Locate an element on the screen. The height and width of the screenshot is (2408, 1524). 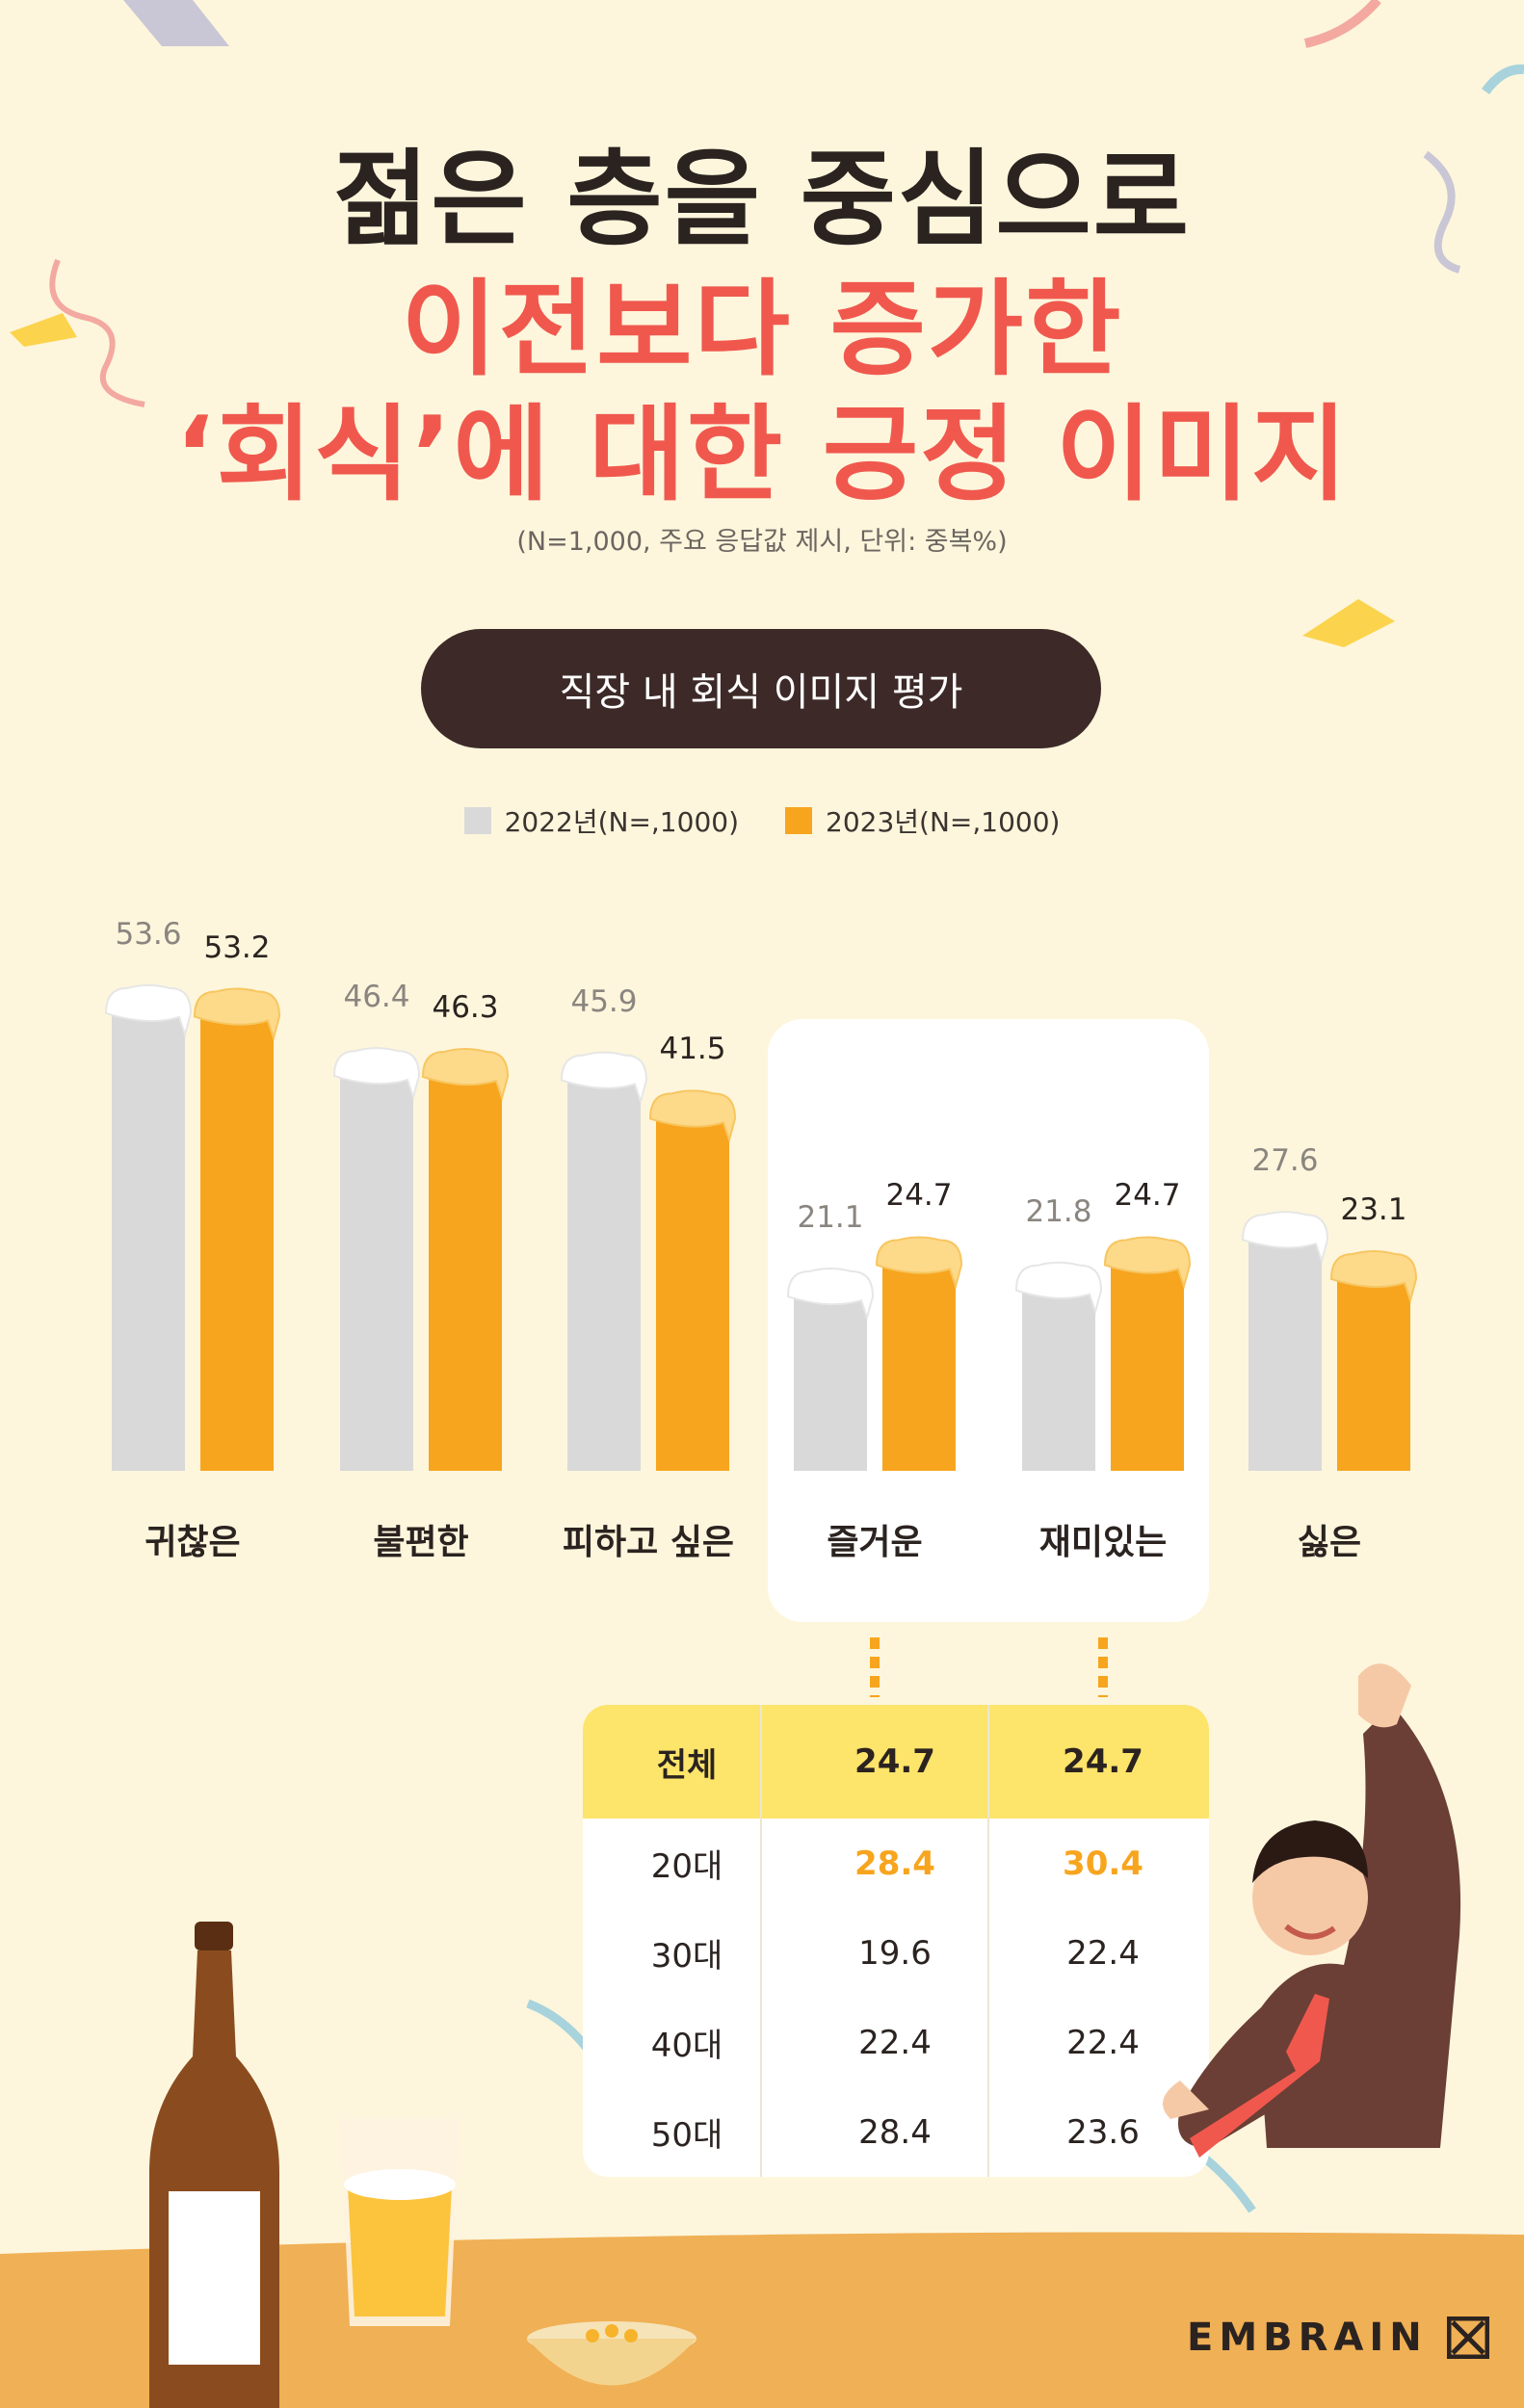
table-row-label: 20대 is located at coordinates (686, 1866).